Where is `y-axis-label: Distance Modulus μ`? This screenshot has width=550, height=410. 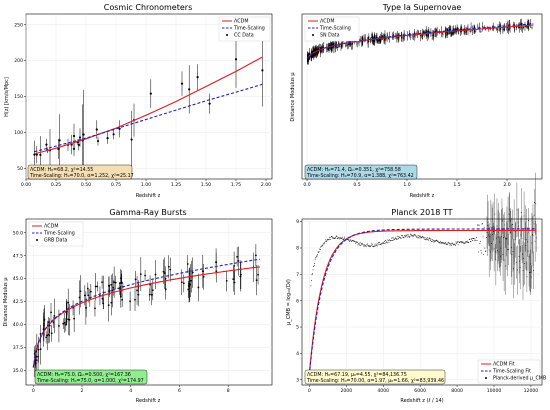 y-axis-label: Distance Modulus μ is located at coordinates (293, 97).